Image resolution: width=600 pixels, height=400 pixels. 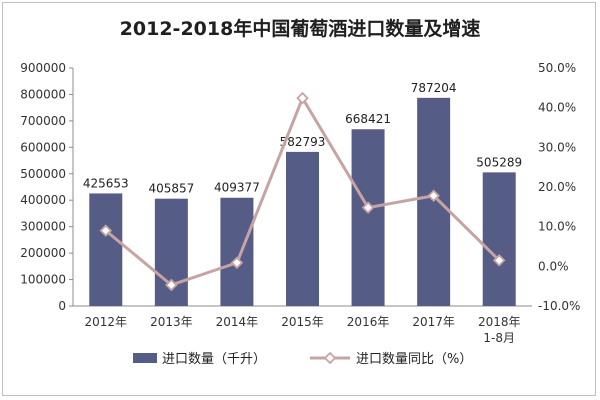 What do you see at coordinates (106, 183) in the screenshot?
I see `bar-value-label: 425653` at bounding box center [106, 183].